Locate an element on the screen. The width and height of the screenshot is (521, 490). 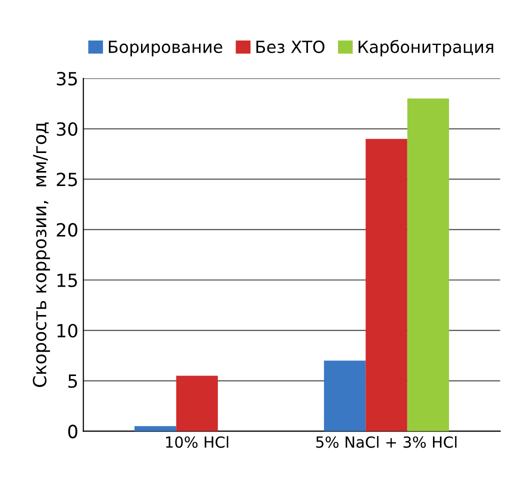
y-tick-label: 20 is located at coordinates (67, 230).